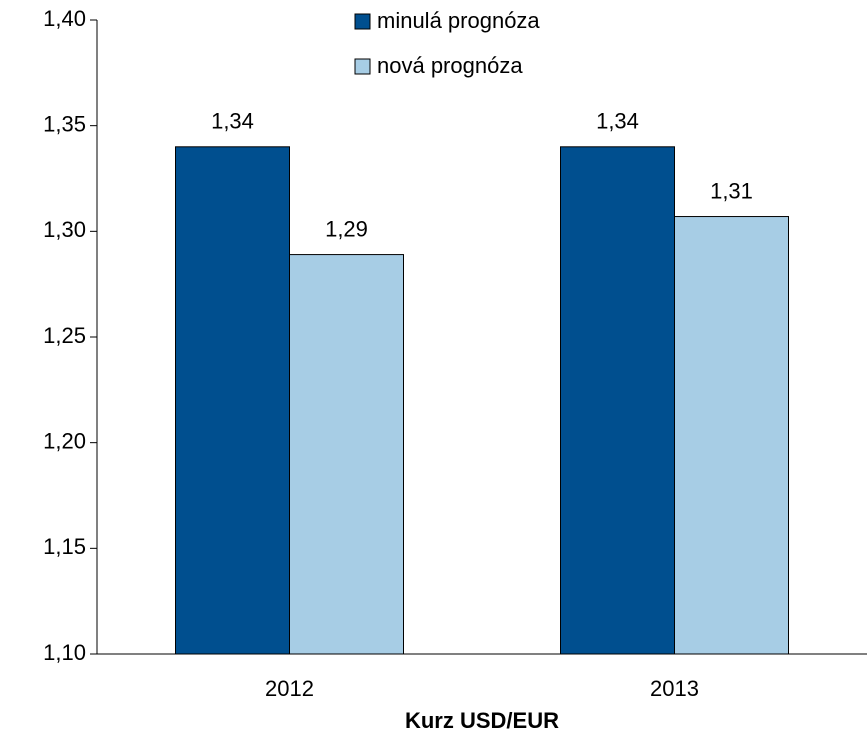  I want to click on y-tick-label: 1,35, so click(64, 123).